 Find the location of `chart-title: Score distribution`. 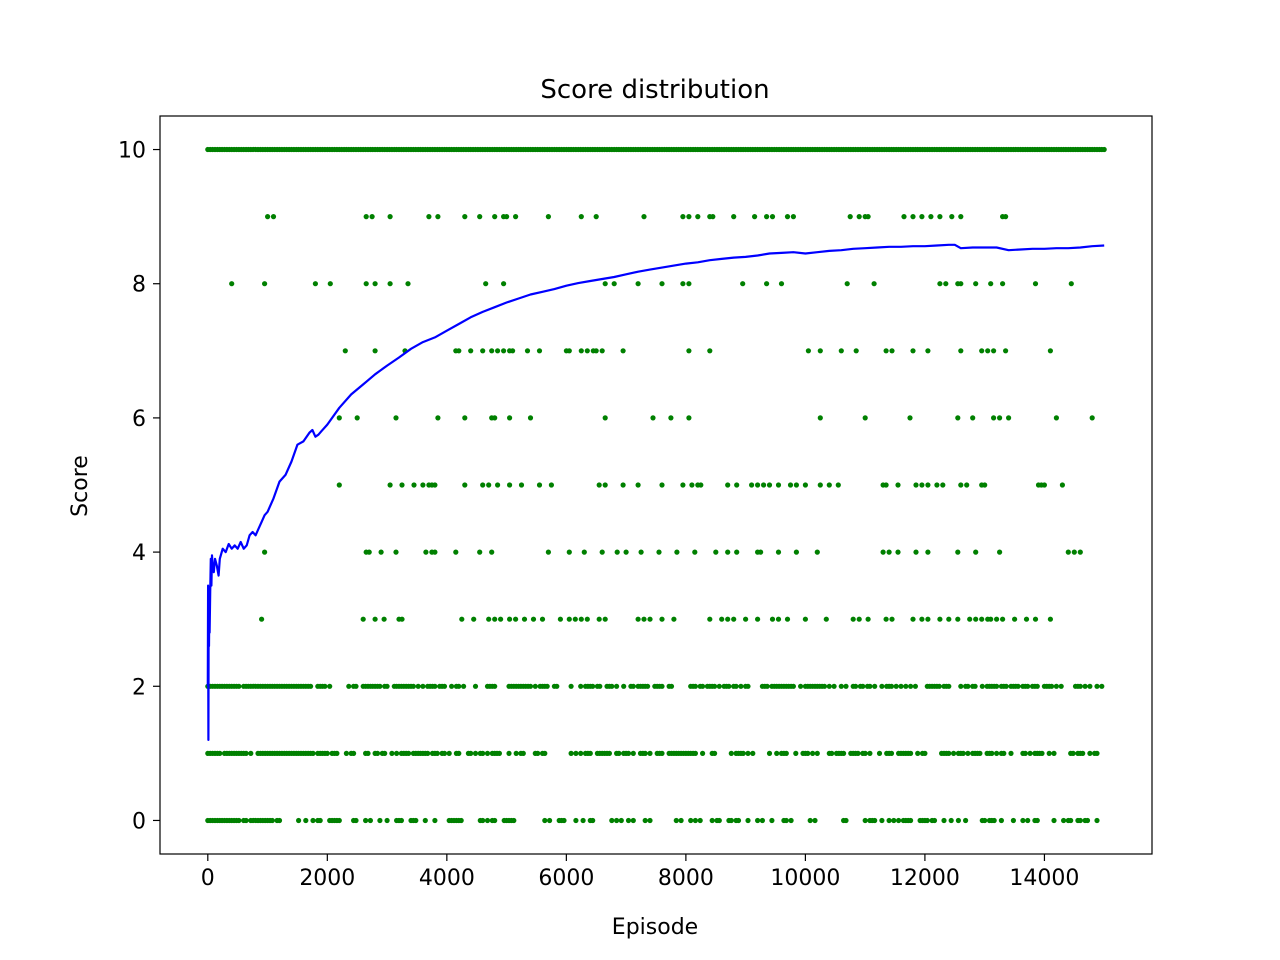

chart-title: Score distribution is located at coordinates (654, 90).